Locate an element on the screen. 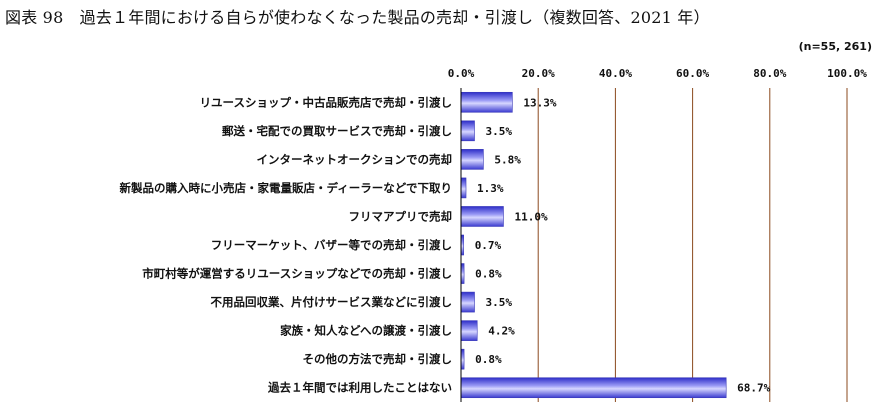  category-label: フリーマーケット、バザー等での売却・引渡し is located at coordinates (331, 245).